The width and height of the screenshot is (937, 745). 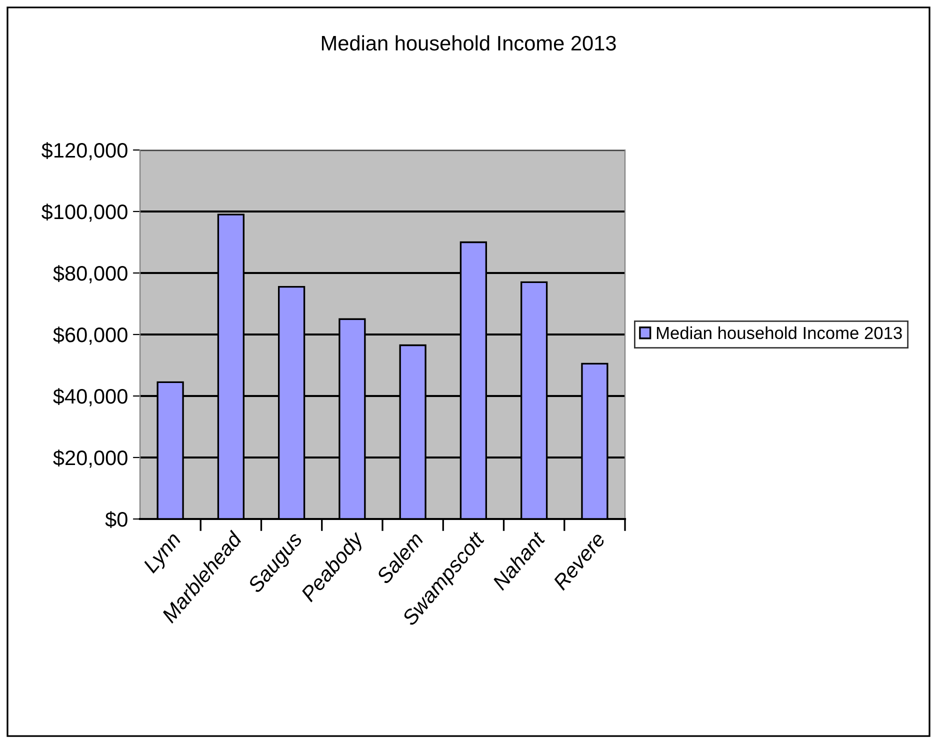 I want to click on y-tick-label: $40,000, so click(x=90, y=397).